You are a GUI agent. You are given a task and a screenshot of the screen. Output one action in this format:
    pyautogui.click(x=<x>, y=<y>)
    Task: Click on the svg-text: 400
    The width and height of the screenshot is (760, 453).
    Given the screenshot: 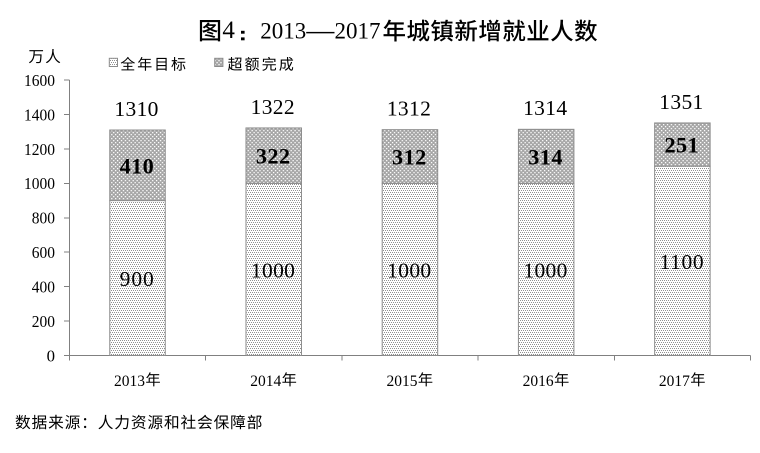 What is the action you would take?
    pyautogui.click(x=43, y=286)
    